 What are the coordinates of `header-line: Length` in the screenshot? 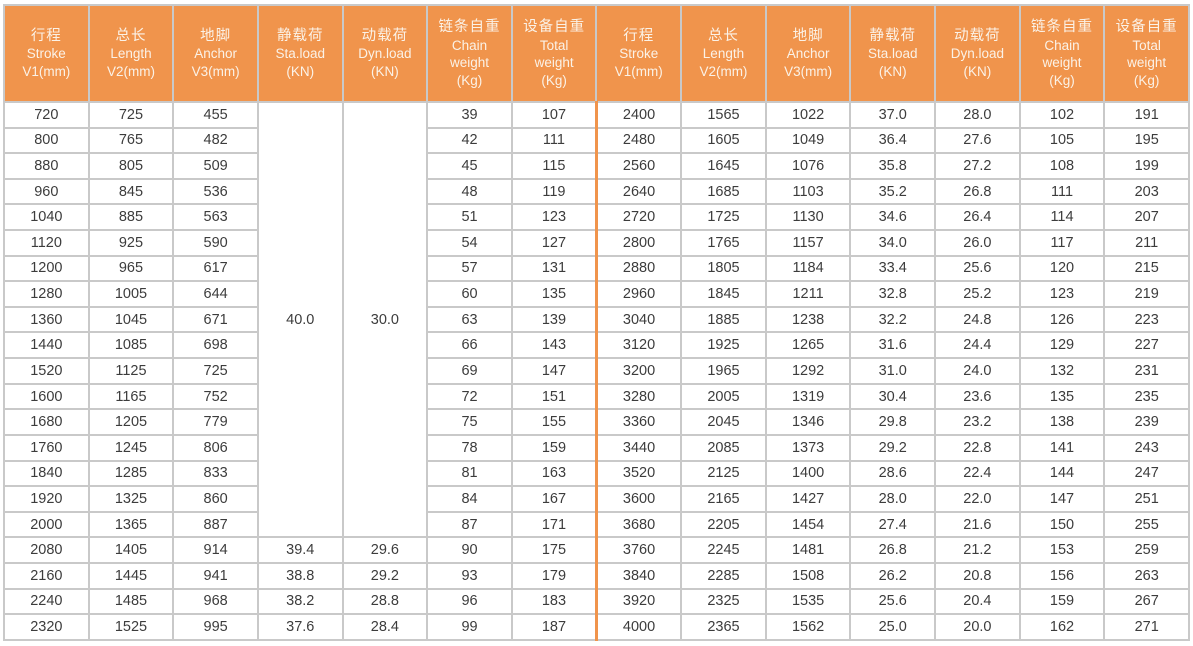 It's located at (131, 54).